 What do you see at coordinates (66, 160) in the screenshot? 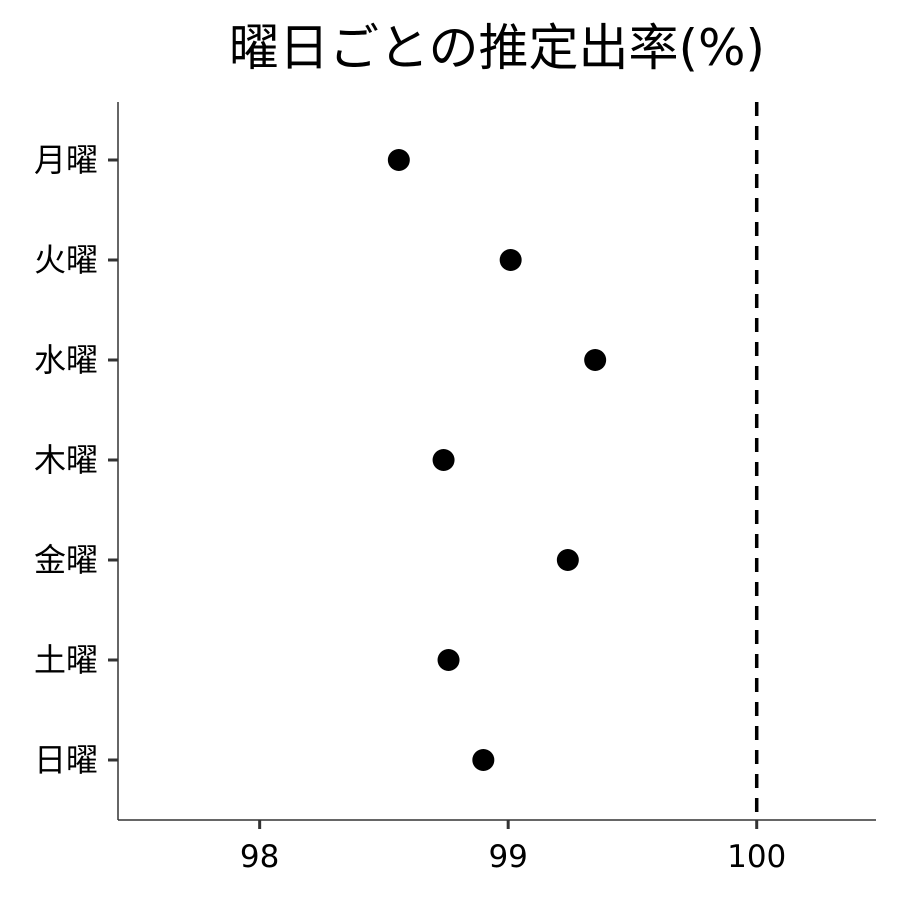
I see `y-tick-label: 月曜` at bounding box center [66, 160].